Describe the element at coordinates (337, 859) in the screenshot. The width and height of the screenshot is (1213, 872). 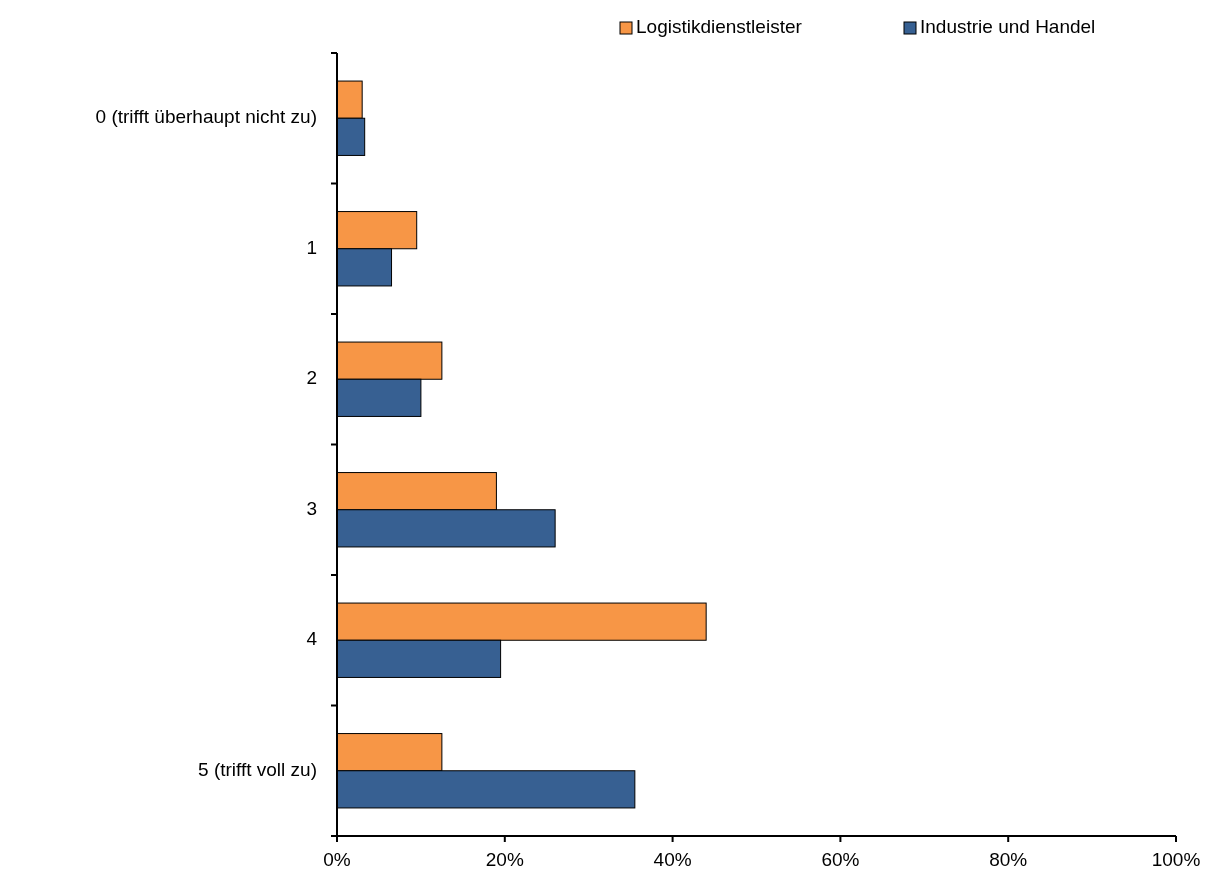
I see `x-tick-label: 0%` at that location.